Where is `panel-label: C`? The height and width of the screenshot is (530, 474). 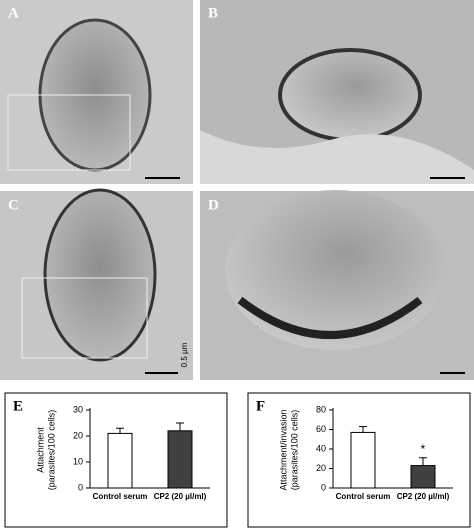 panel-label: C is located at coordinates (13, 205).